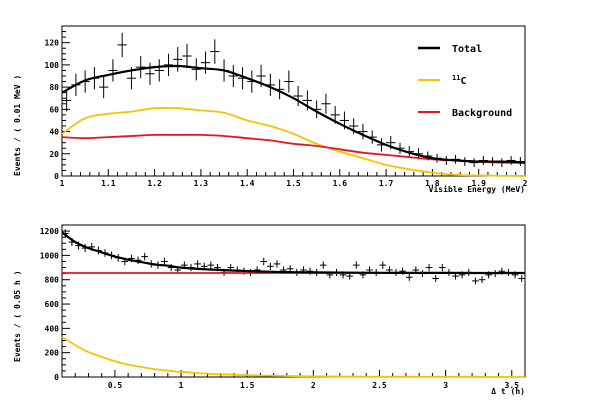  I want to click on energy-x-tick-label: 1.6, so click(340, 183).